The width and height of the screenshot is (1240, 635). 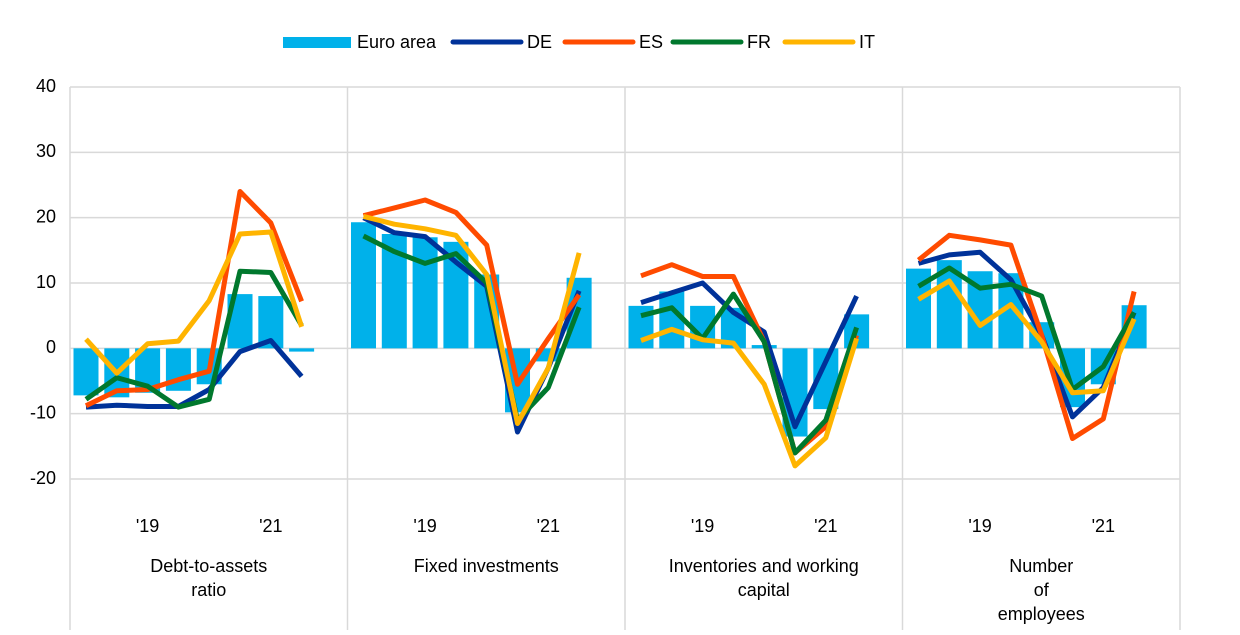 I want to click on y-tick-label: 0, so click(x=51, y=347).